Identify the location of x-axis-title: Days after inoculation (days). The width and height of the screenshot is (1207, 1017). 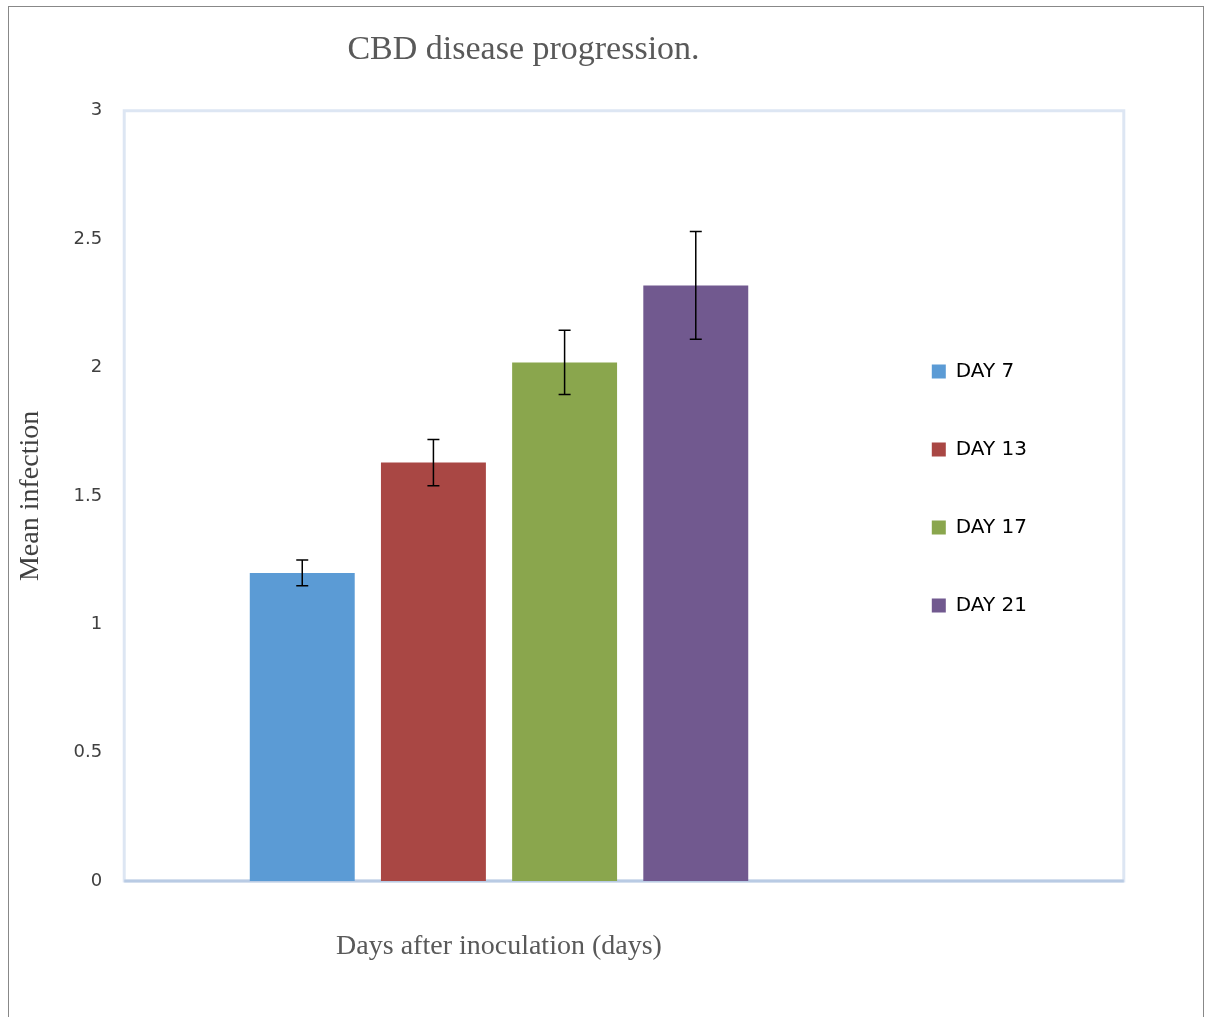
(499, 944).